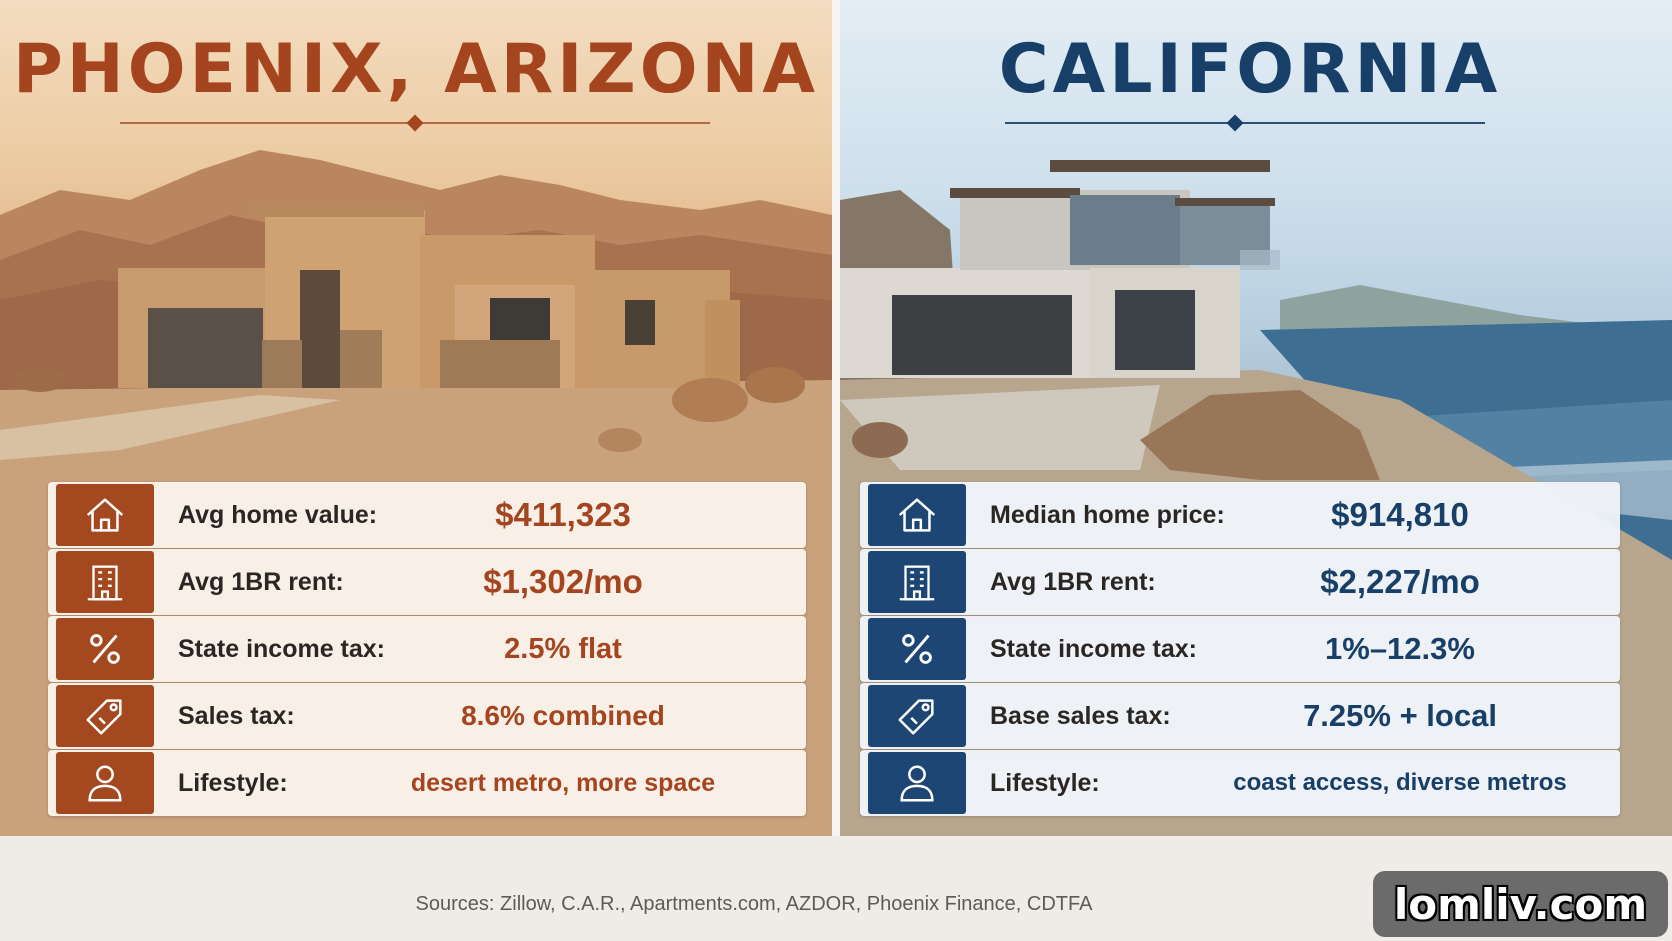 Image resolution: width=1672 pixels, height=941 pixels. What do you see at coordinates (1400, 782) in the screenshot?
I see `stat-value: coast access, diverse metros` at bounding box center [1400, 782].